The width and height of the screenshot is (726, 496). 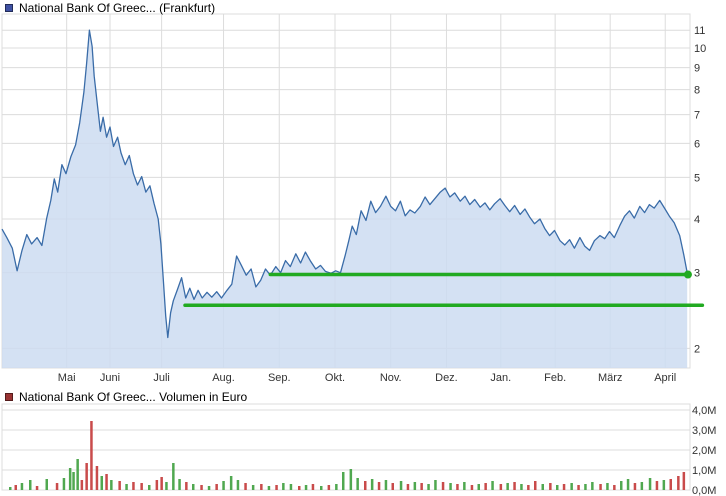 I want to click on month-tick-label: Feb., so click(x=555, y=378).